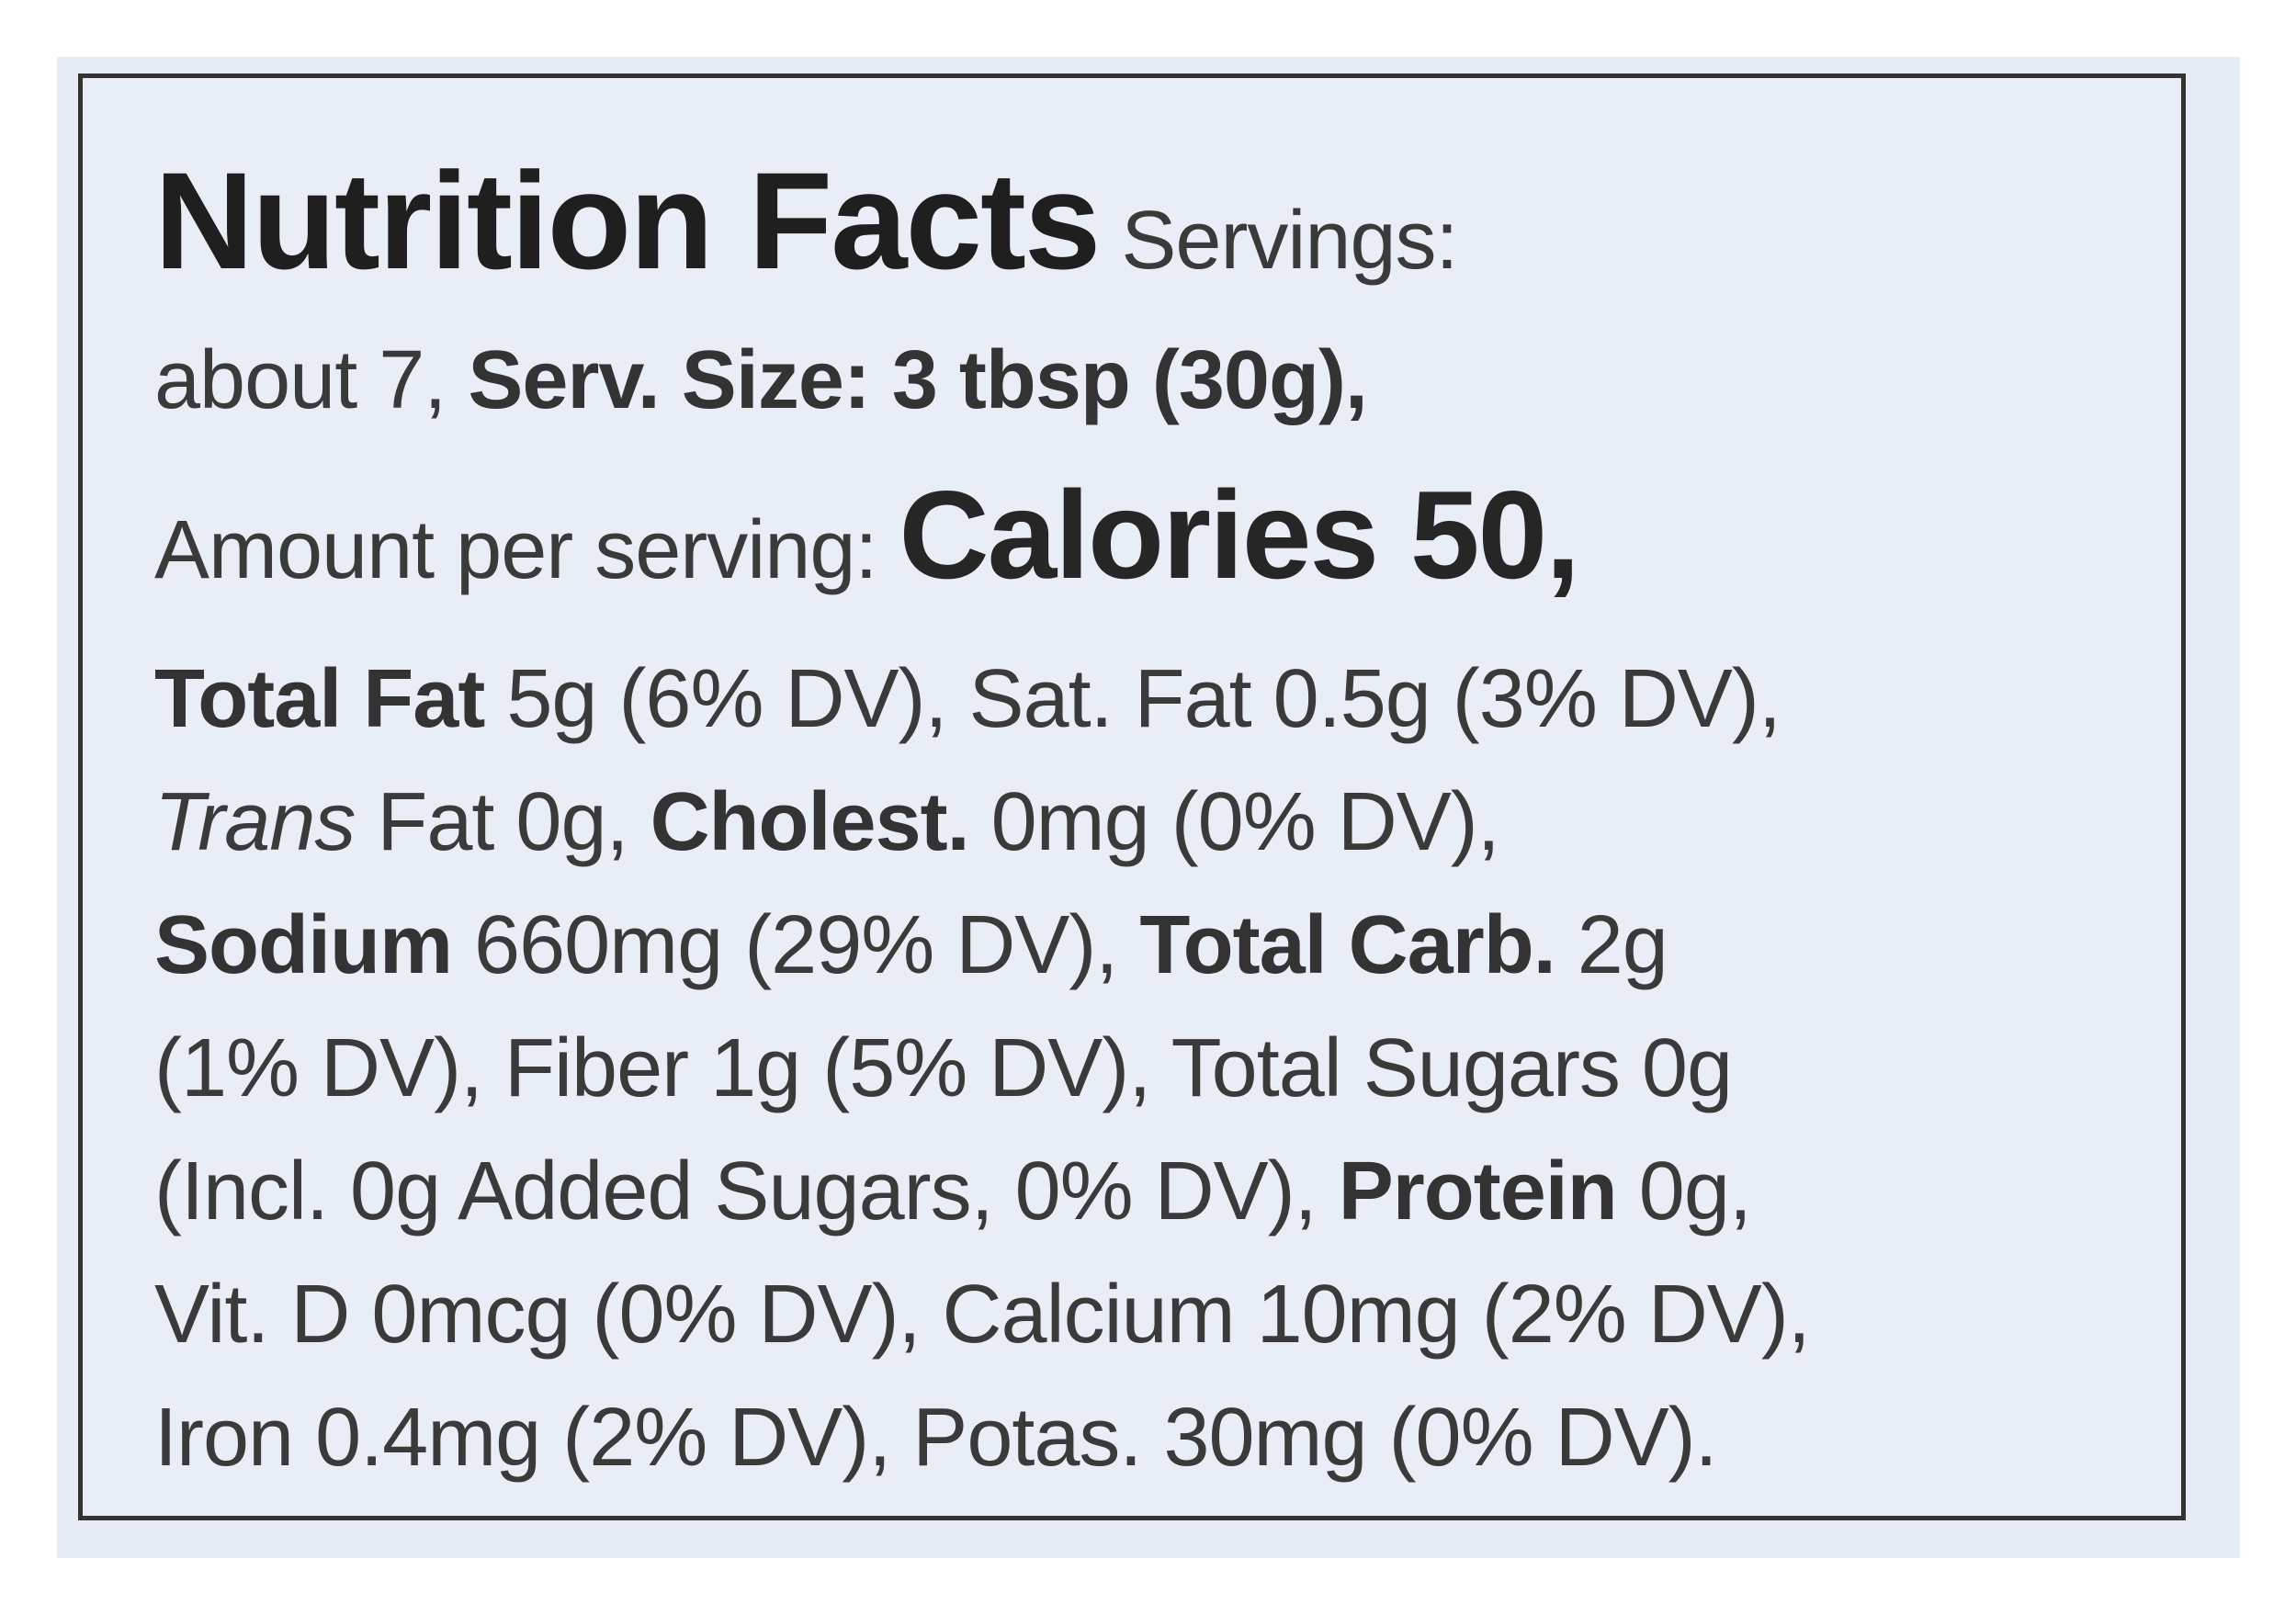  I want to click on cholest-value: 0mg (0% DV),, so click(1245, 822).